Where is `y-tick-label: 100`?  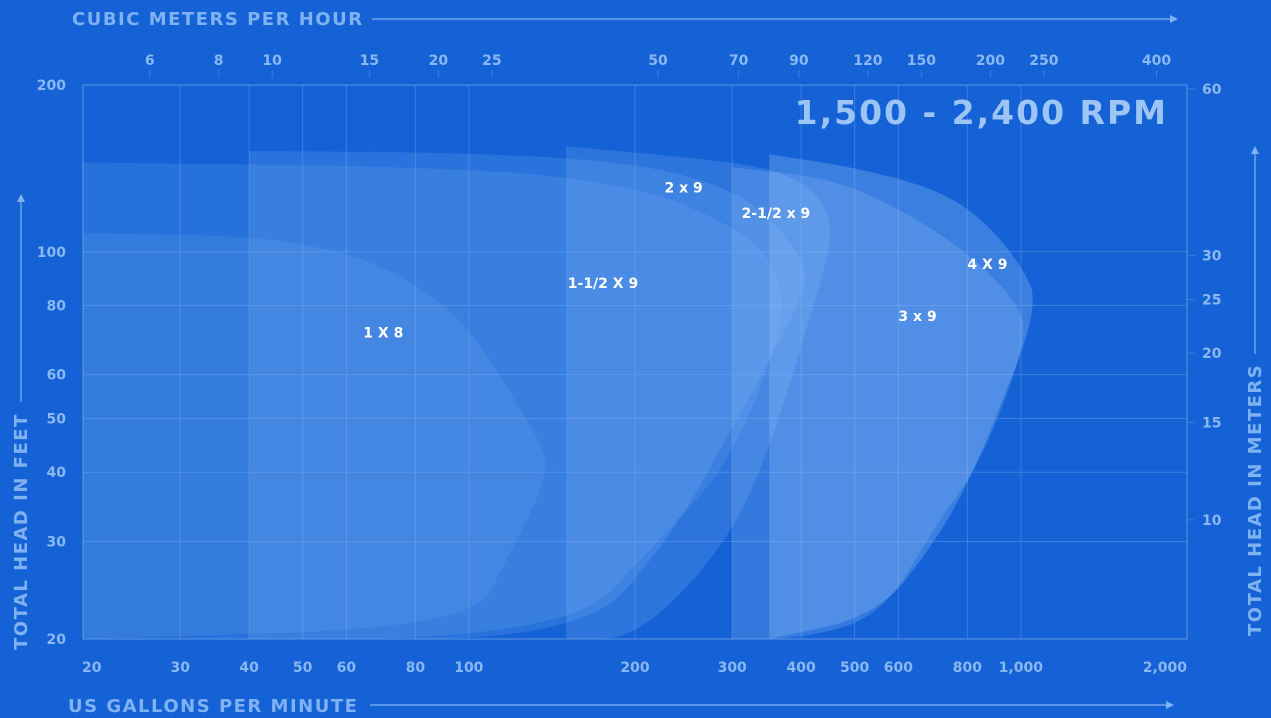
y-tick-label: 100 is located at coordinates (51, 253).